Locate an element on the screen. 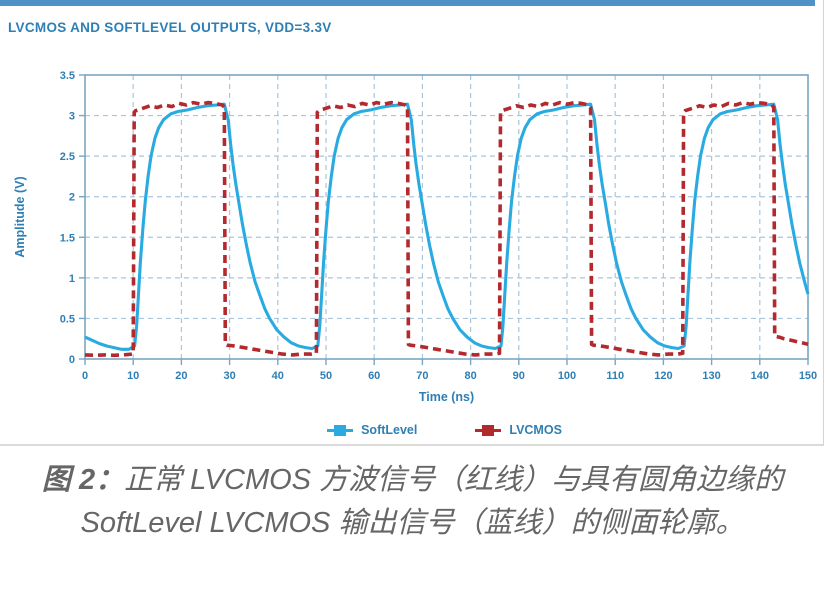  y-tick-label: 0.5 is located at coordinates (67, 319).